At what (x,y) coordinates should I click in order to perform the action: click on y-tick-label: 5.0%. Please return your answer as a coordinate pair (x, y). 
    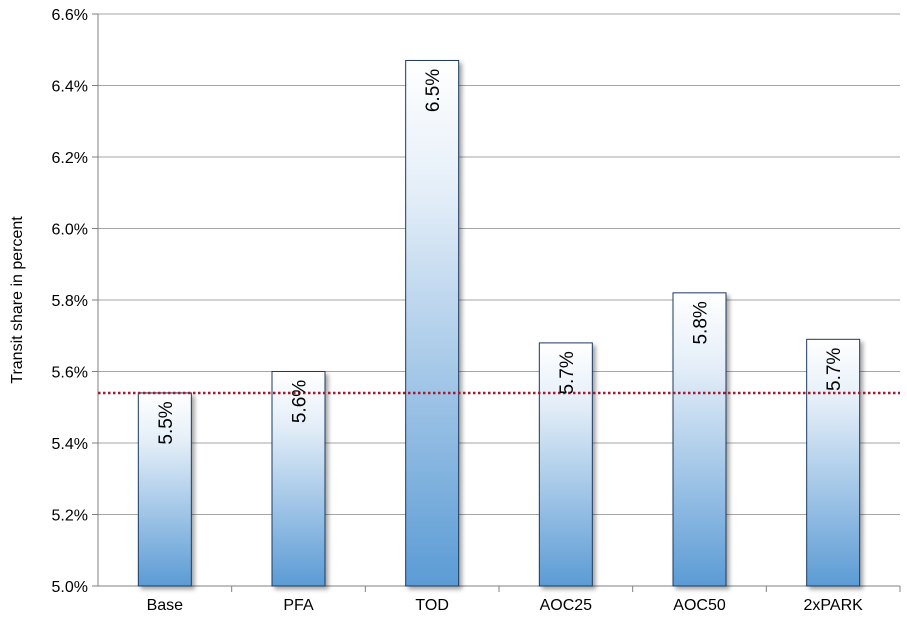
    Looking at the image, I should click on (70, 587).